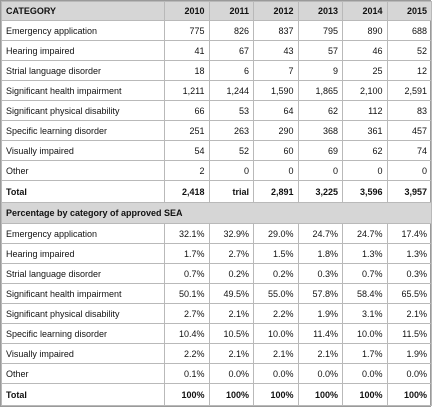  I want to click on count-cell: 795, so click(320, 30).